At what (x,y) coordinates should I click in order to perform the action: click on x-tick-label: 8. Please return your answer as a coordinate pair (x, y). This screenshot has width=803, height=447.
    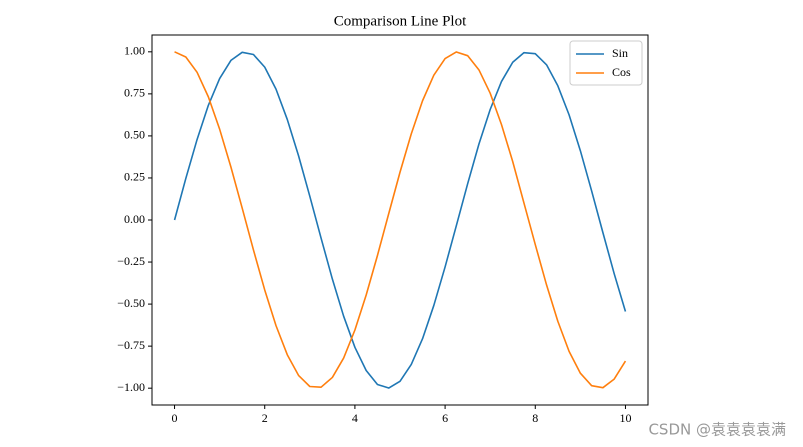
    Looking at the image, I should click on (535, 418).